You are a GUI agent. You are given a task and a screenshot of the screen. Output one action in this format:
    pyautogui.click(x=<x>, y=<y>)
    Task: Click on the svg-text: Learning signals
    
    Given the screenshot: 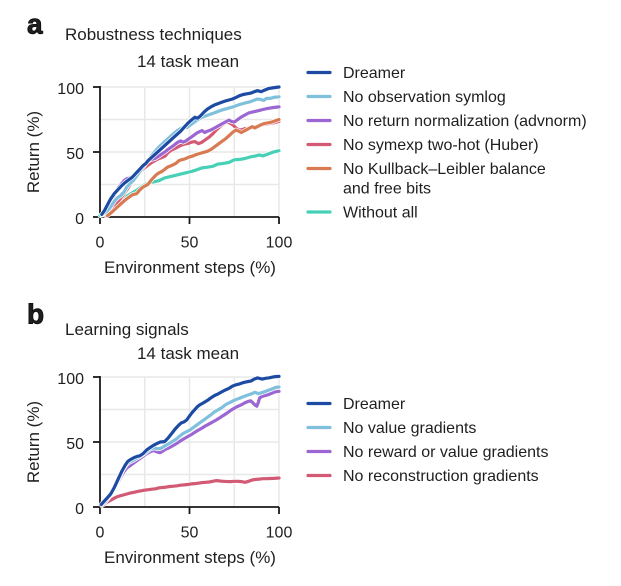 What is the action you would take?
    pyautogui.click(x=127, y=329)
    